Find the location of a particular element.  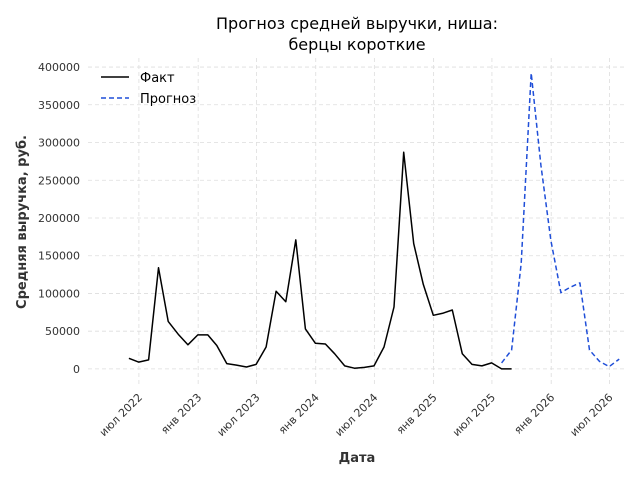

y-tick-label: 50000 is located at coordinates (62, 331).